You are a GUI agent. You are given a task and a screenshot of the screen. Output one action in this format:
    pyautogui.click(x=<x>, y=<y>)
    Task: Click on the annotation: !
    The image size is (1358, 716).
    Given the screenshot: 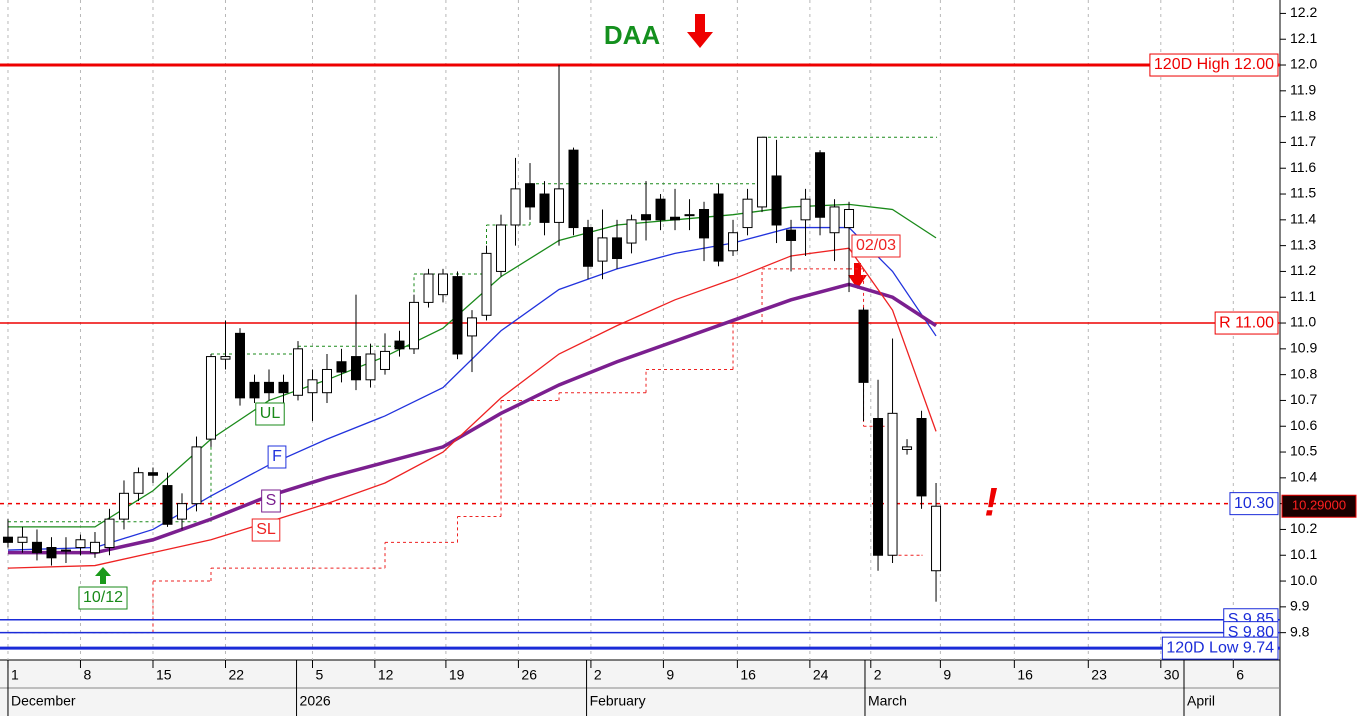 What is the action you would take?
    pyautogui.click(x=990, y=503)
    